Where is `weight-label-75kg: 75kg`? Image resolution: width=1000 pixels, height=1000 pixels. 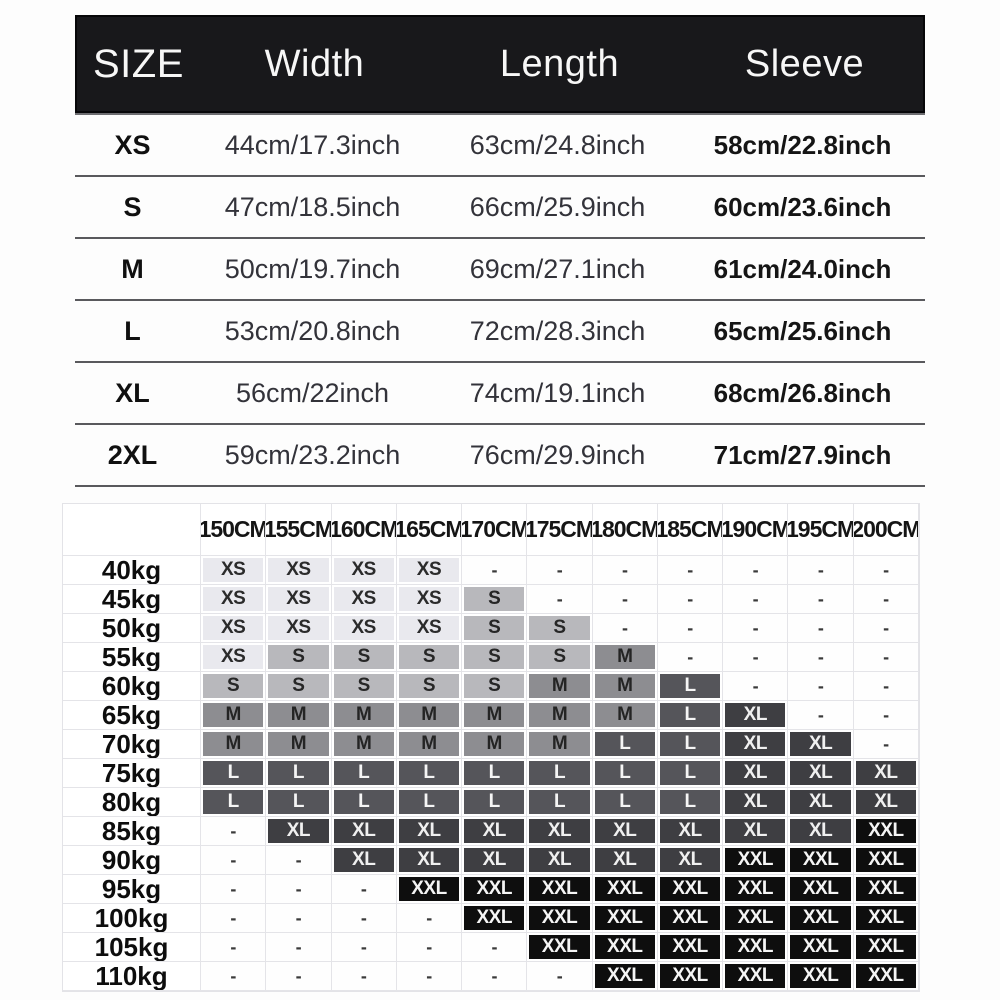
weight-label-75kg: 75kg is located at coordinates (132, 773).